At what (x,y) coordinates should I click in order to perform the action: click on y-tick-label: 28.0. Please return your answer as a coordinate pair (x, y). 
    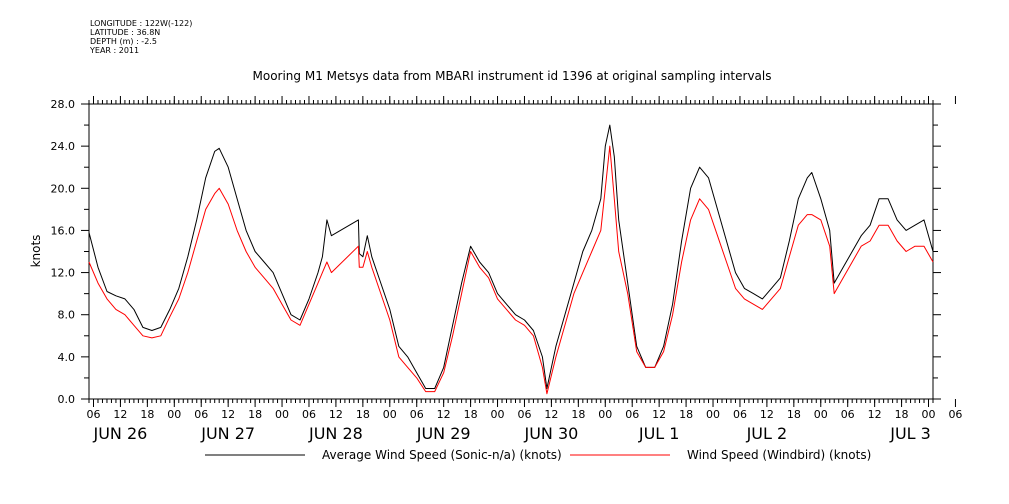
    Looking at the image, I should click on (63, 104).